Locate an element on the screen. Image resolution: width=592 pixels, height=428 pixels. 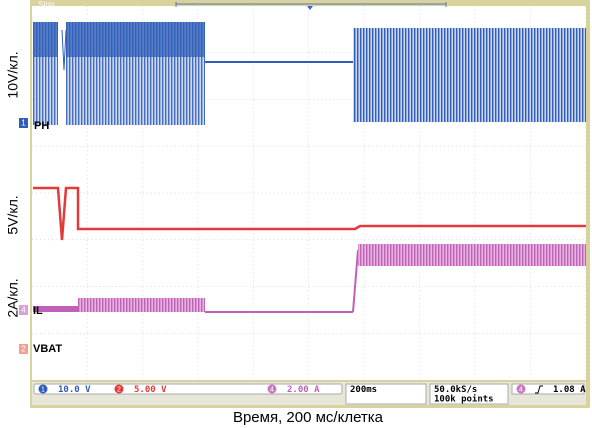
ch-scale: 10.0 V is located at coordinates (74, 390).